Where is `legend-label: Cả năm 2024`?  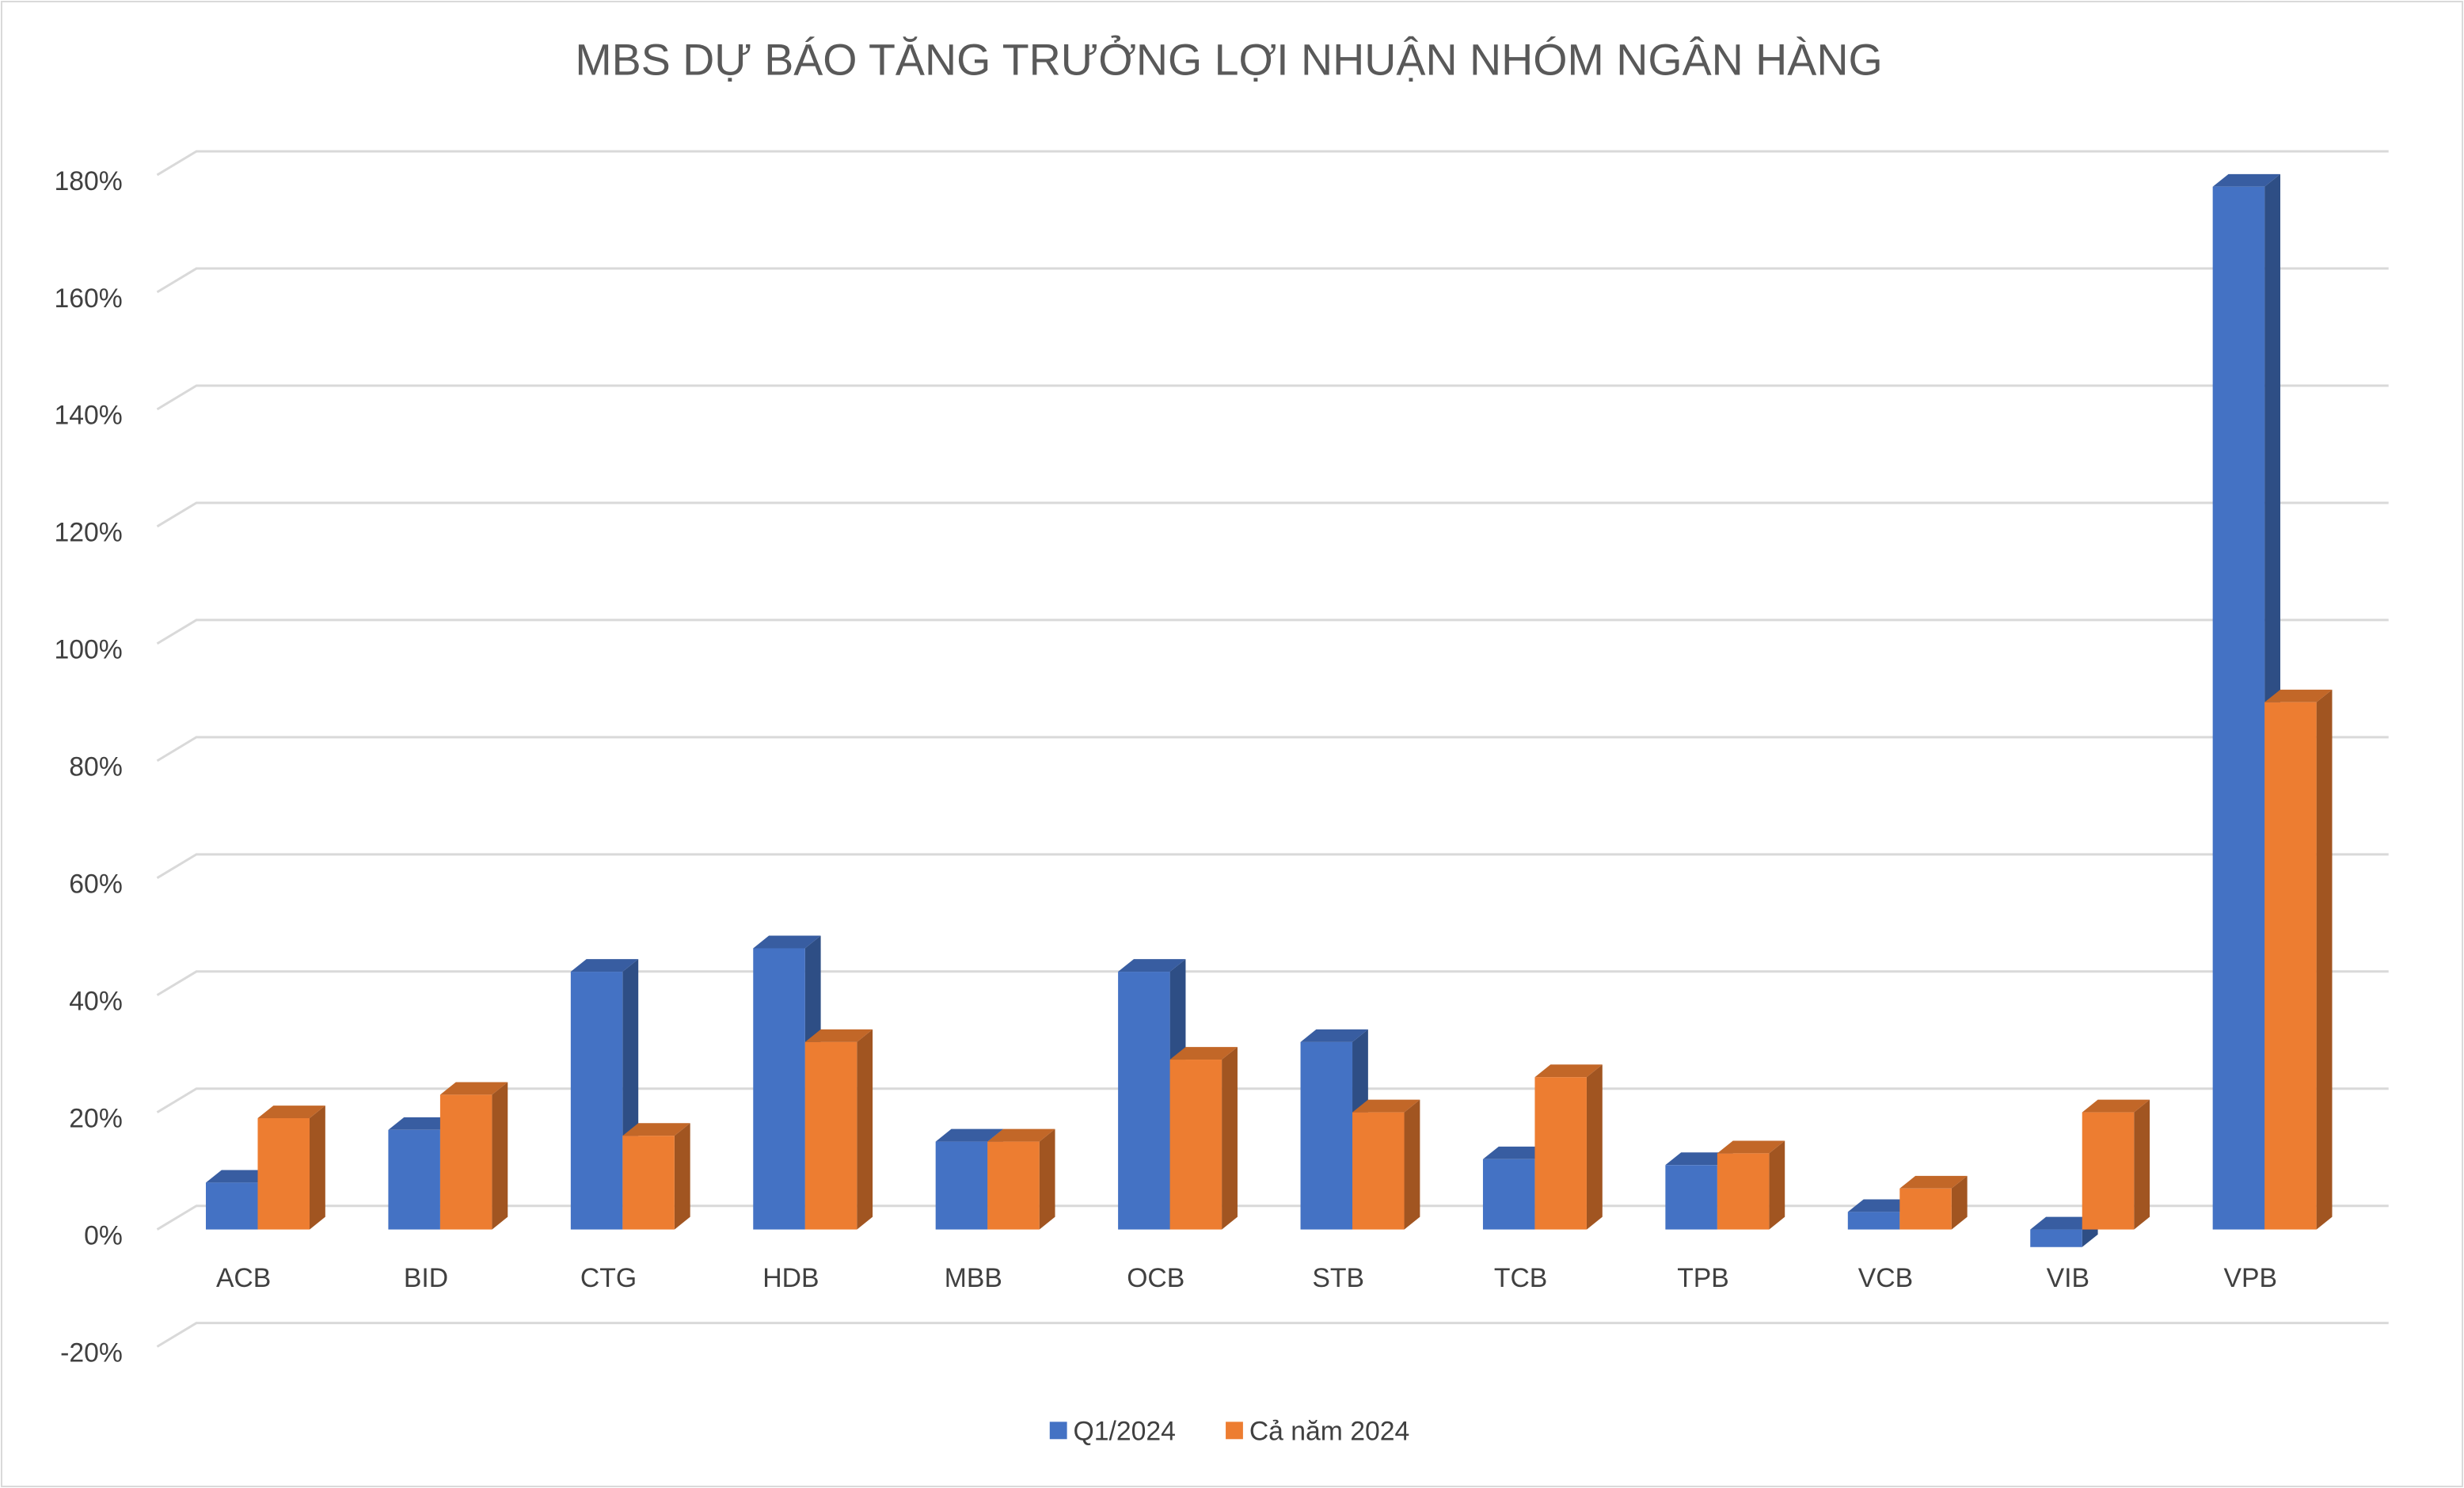 legend-label: Cả năm 2024 is located at coordinates (1329, 1431).